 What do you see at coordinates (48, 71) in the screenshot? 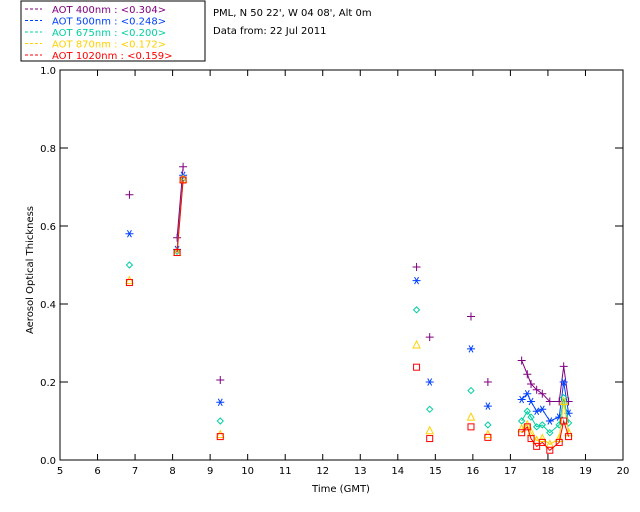
I see `y-tick-label: 1.0` at bounding box center [48, 71].